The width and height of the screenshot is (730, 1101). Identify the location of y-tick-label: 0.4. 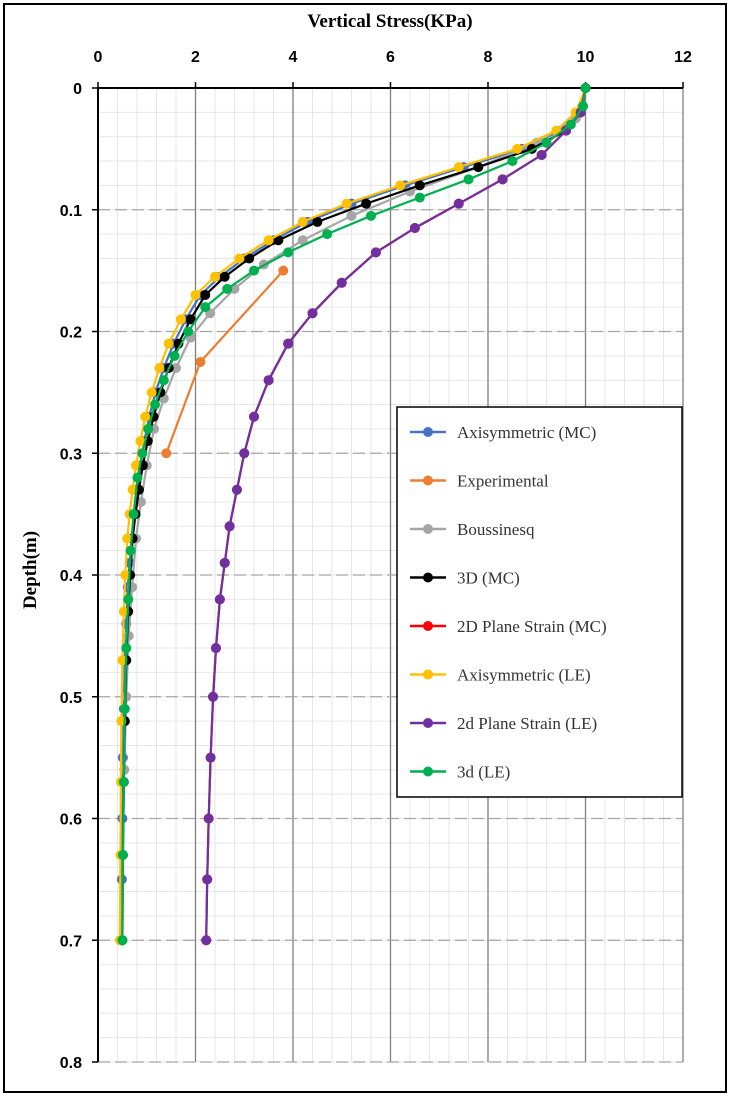
(71, 576).